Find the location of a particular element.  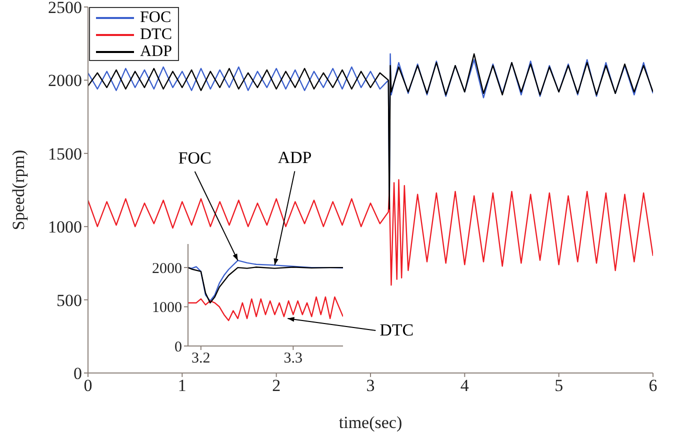

legend-label: FOC is located at coordinates (156, 17).